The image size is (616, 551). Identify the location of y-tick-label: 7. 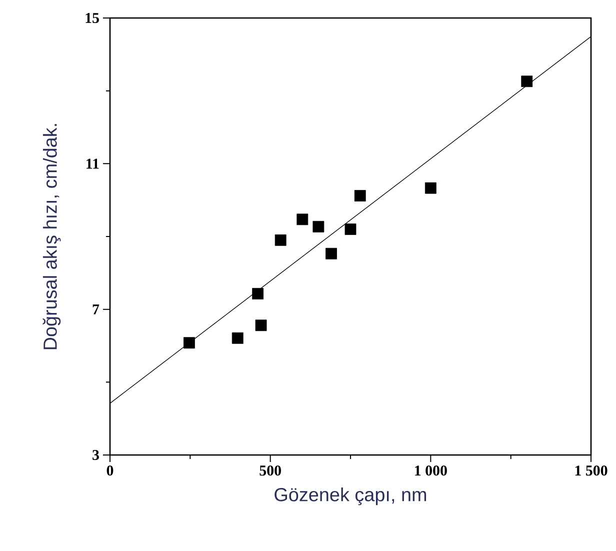
(96, 309).